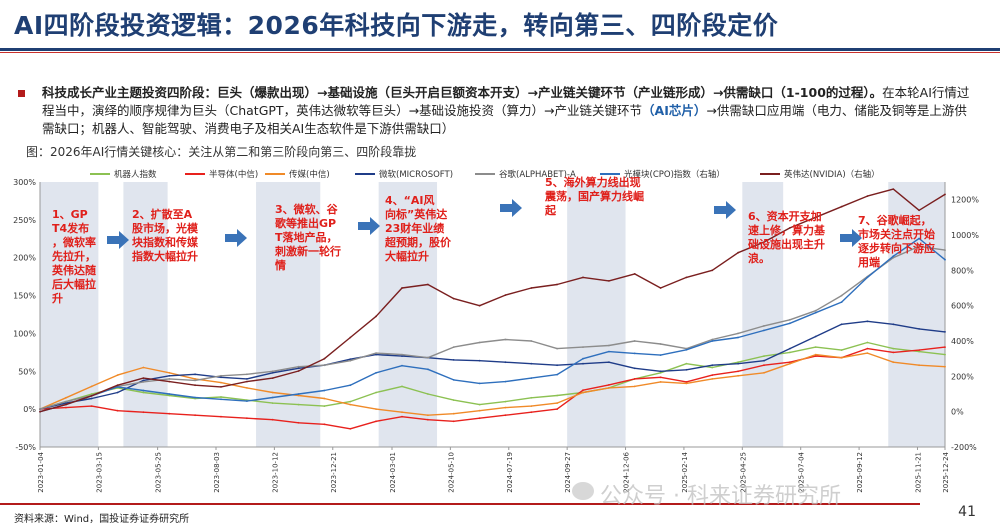  Describe the element at coordinates (21, 93) in the screenshot. I see `bullet-marker-icon` at that location.